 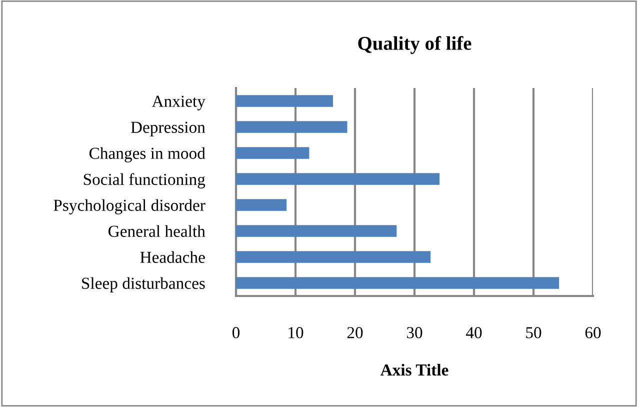 I want to click on x-tick-label: 30, so click(x=414, y=332).